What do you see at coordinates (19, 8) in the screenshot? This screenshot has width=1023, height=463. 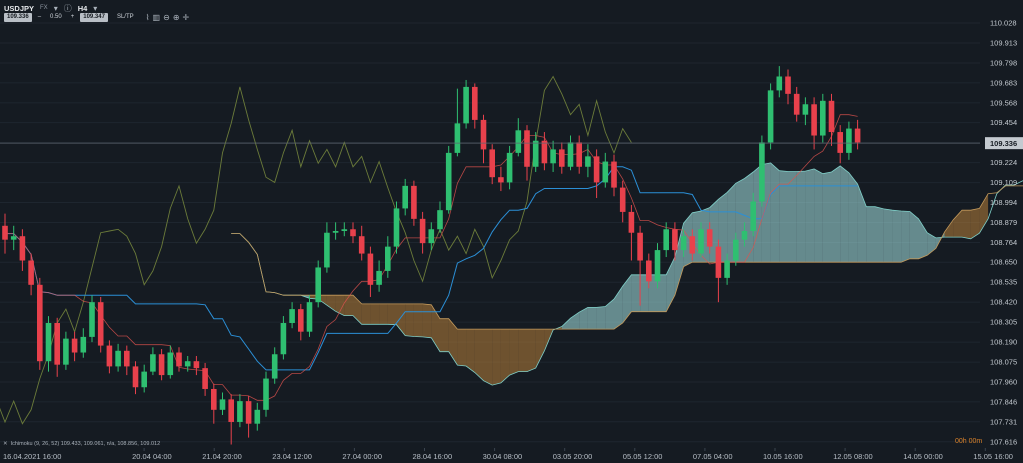 I see `symbol-label: USDJPY` at bounding box center [19, 8].